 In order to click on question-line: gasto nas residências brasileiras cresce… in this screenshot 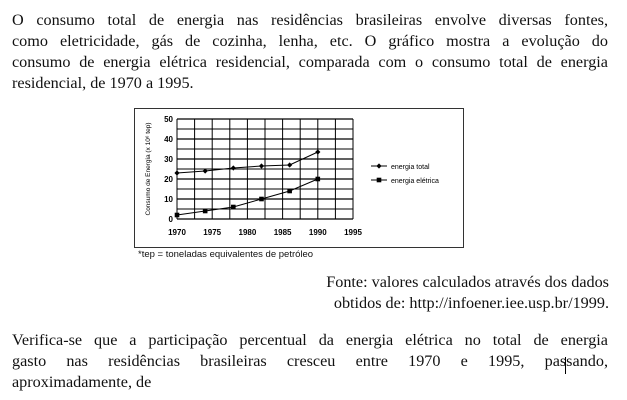, I will do `click(310, 361)`.